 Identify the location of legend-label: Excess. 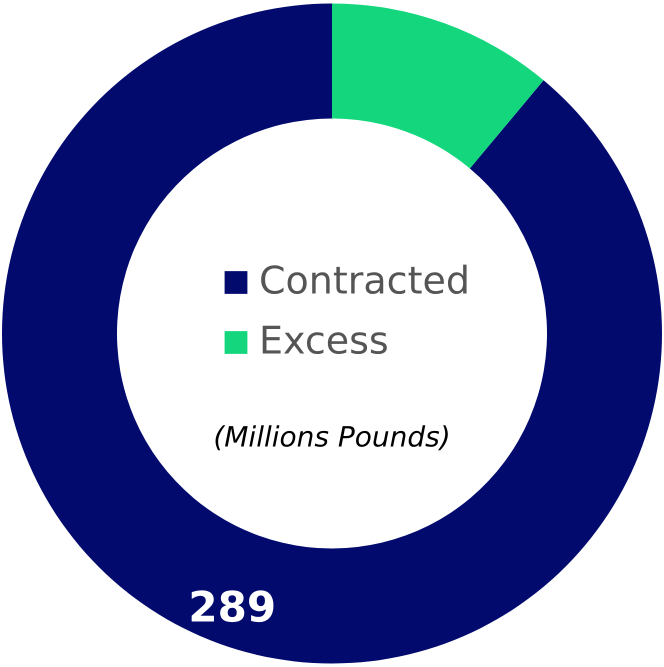
(324, 340).